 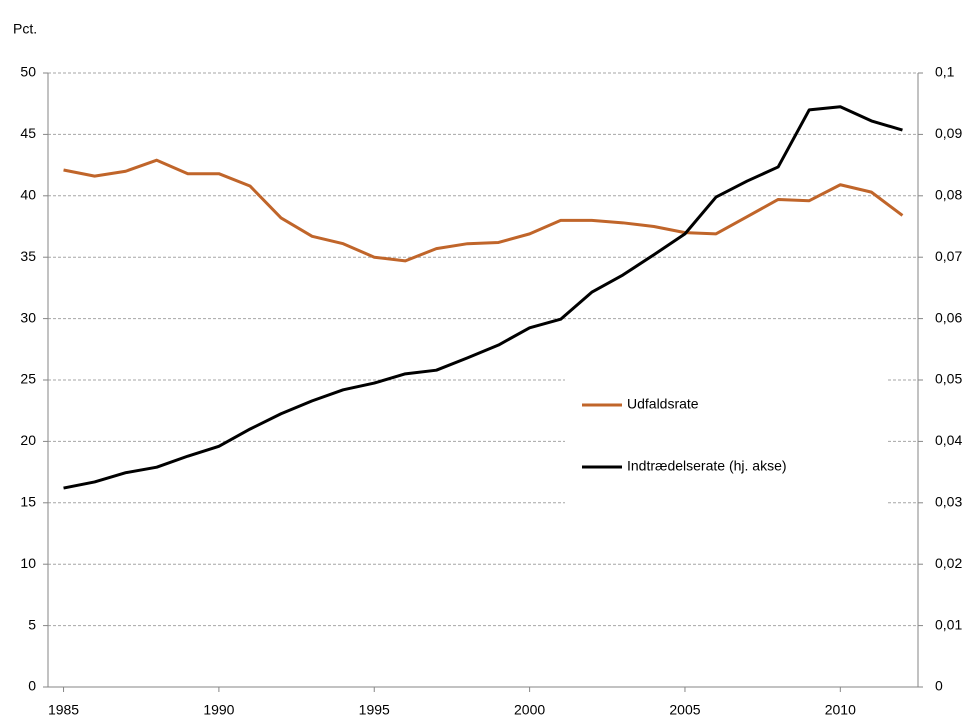 What do you see at coordinates (28, 195) in the screenshot?
I see `y-tick-label: 40` at bounding box center [28, 195].